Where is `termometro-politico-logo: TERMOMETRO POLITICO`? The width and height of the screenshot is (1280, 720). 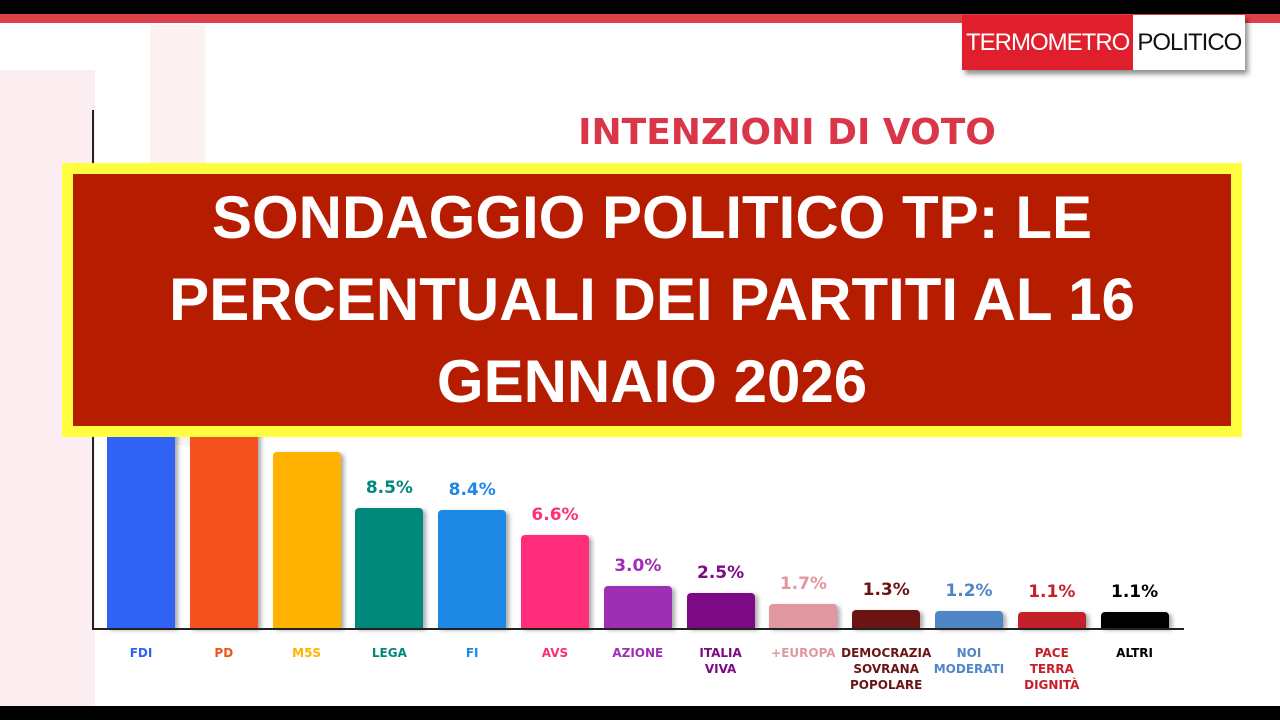 termometro-politico-logo: TERMOMETRO POLITICO is located at coordinates (1104, 42).